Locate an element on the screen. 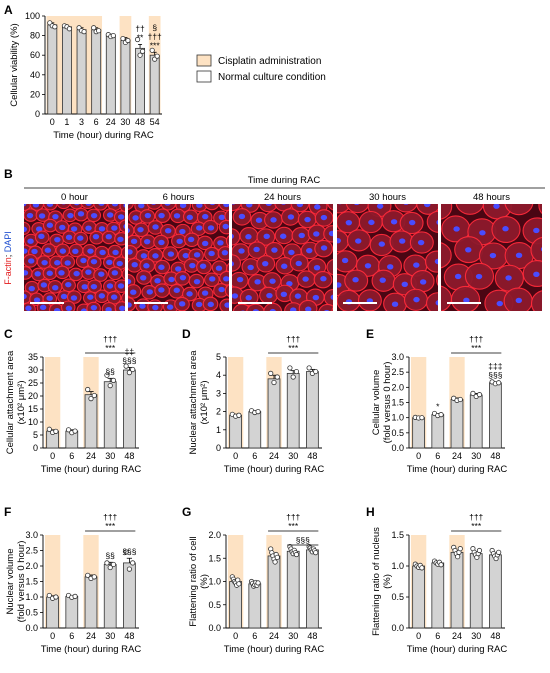 The height and width of the screenshot is (673, 550). x-tick-label-e-4: 48 is located at coordinates (495, 456).